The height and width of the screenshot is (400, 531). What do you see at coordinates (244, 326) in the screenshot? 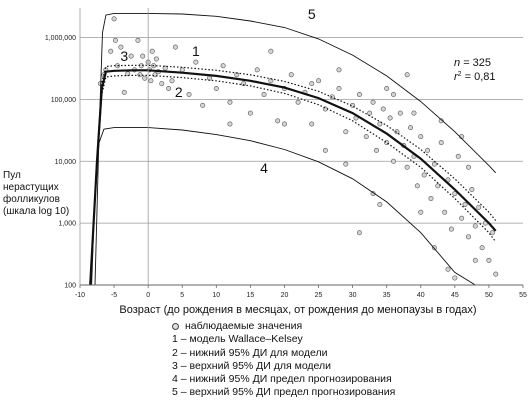
I see `legend-item-label: наблюдаемые значения` at bounding box center [244, 326].